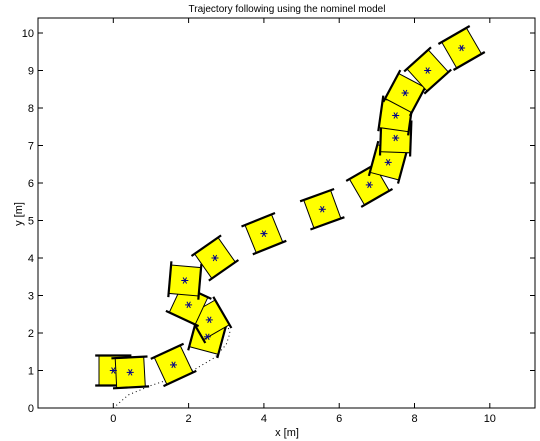  What do you see at coordinates (31, 109) in the screenshot?
I see `y-tick-label: 8` at bounding box center [31, 109].